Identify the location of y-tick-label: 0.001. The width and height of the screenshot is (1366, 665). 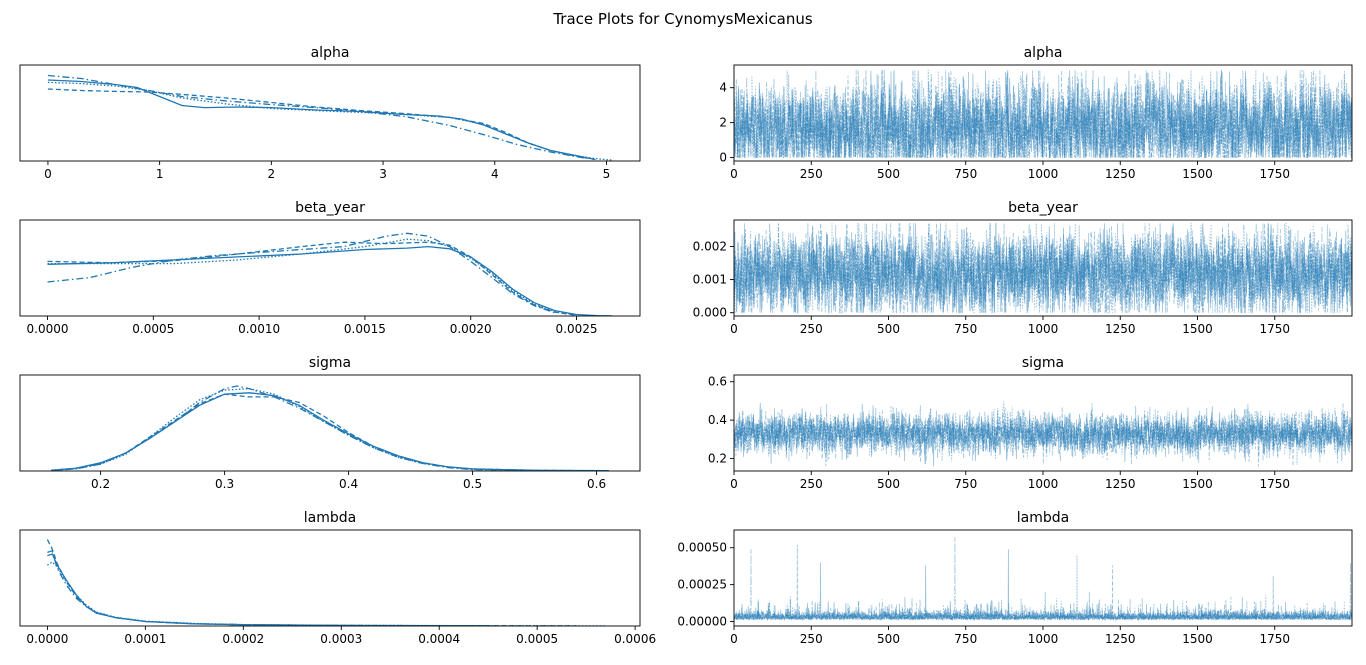
(710, 280).